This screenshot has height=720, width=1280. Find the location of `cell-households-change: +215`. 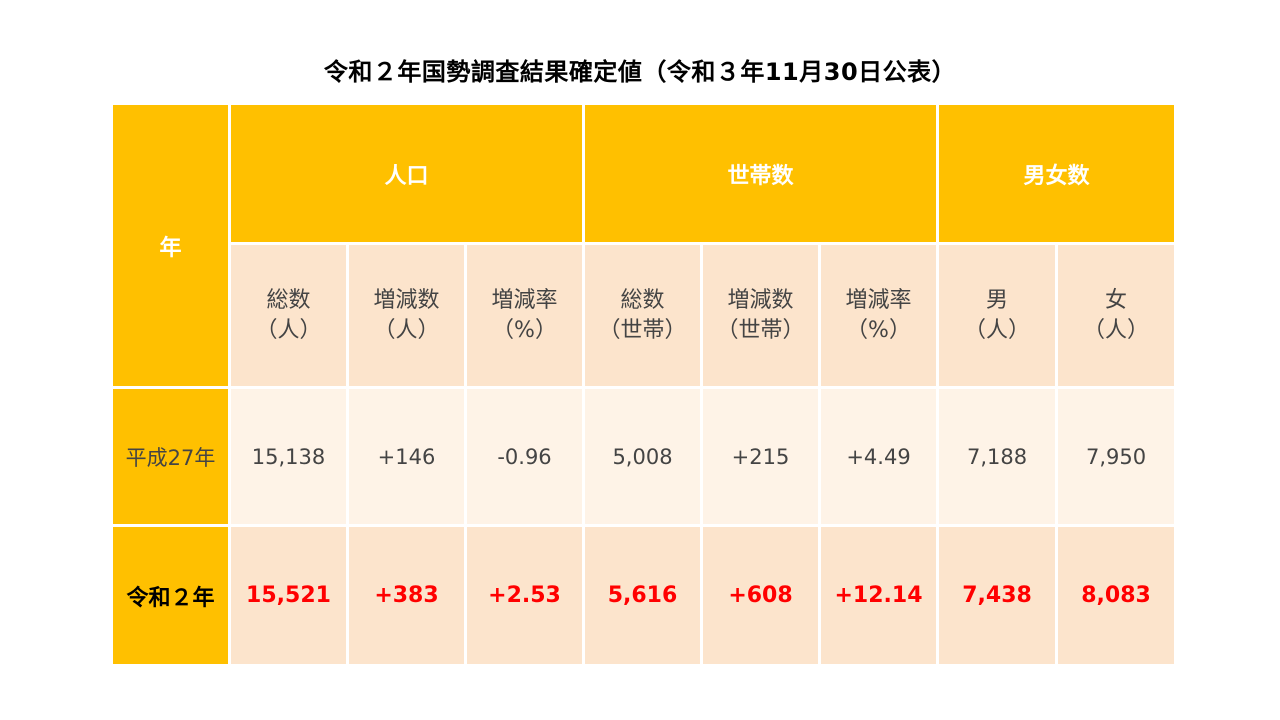

cell-households-change: +215 is located at coordinates (760, 456).